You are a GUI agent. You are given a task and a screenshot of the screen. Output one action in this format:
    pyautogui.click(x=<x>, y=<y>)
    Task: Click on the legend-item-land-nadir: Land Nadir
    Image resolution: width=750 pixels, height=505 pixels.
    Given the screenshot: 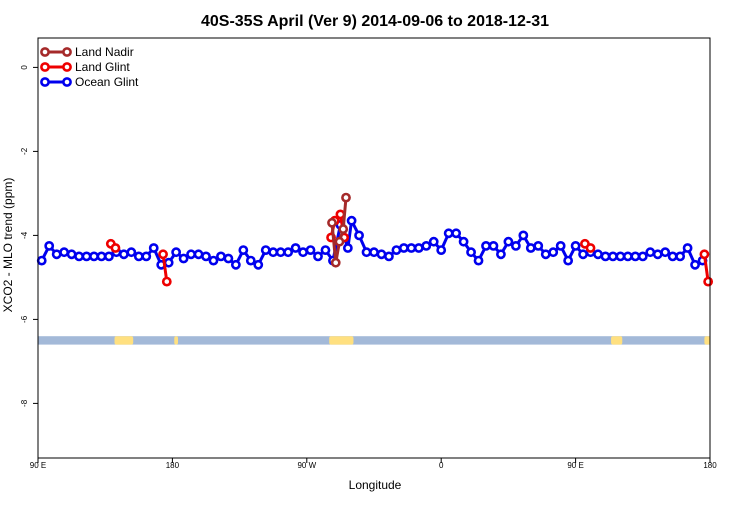 What is the action you would take?
    pyautogui.click(x=87, y=52)
    